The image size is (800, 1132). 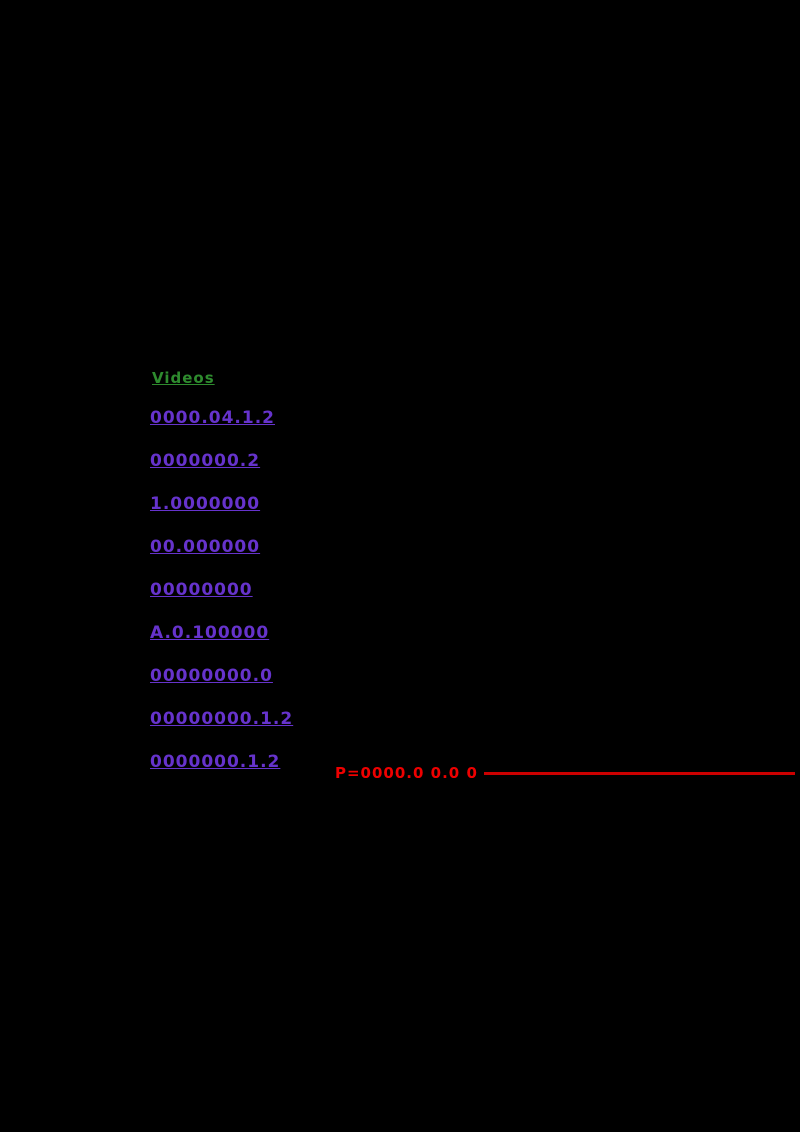 What do you see at coordinates (211, 676) in the screenshot?
I see `video-link-7: 00000000.0` at bounding box center [211, 676].